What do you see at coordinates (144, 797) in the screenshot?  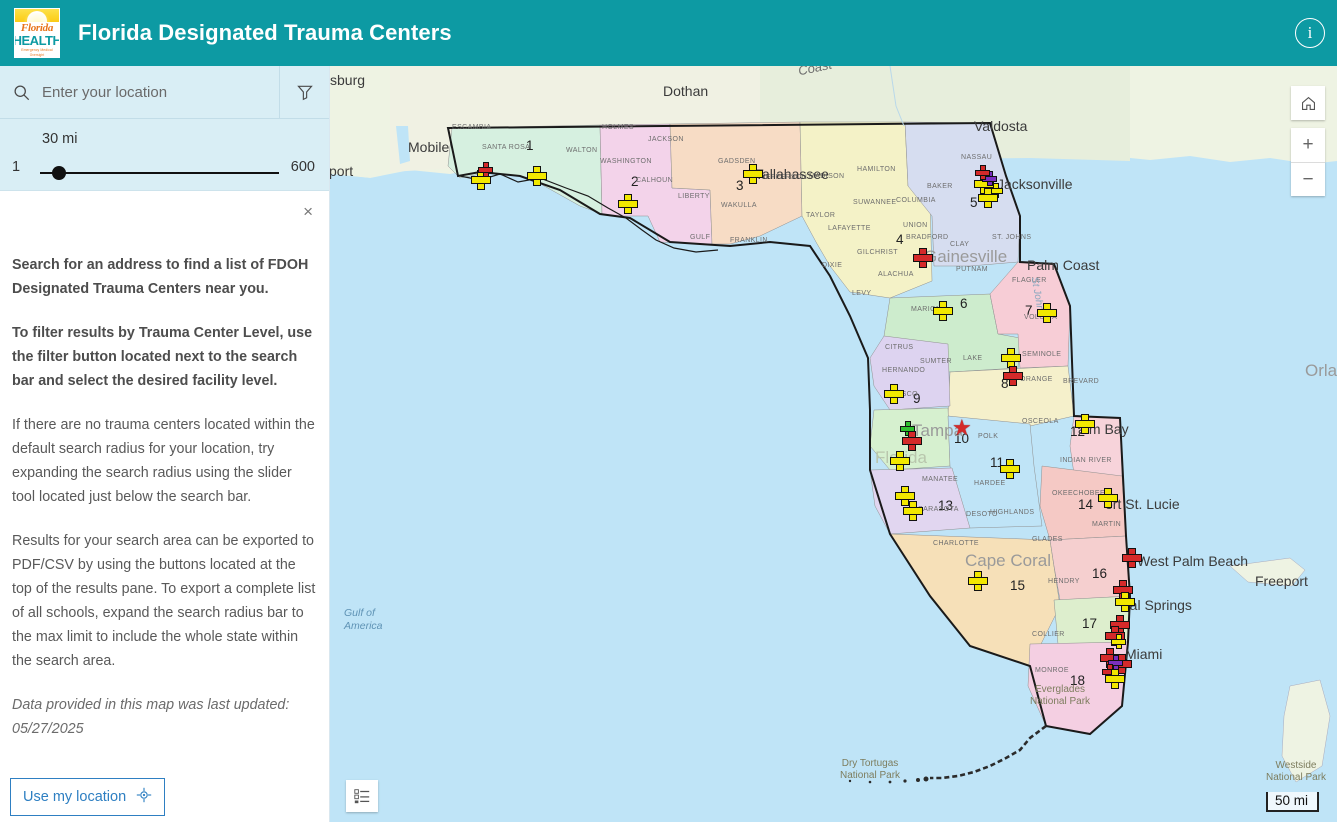 I see `crosshair-icon` at bounding box center [144, 797].